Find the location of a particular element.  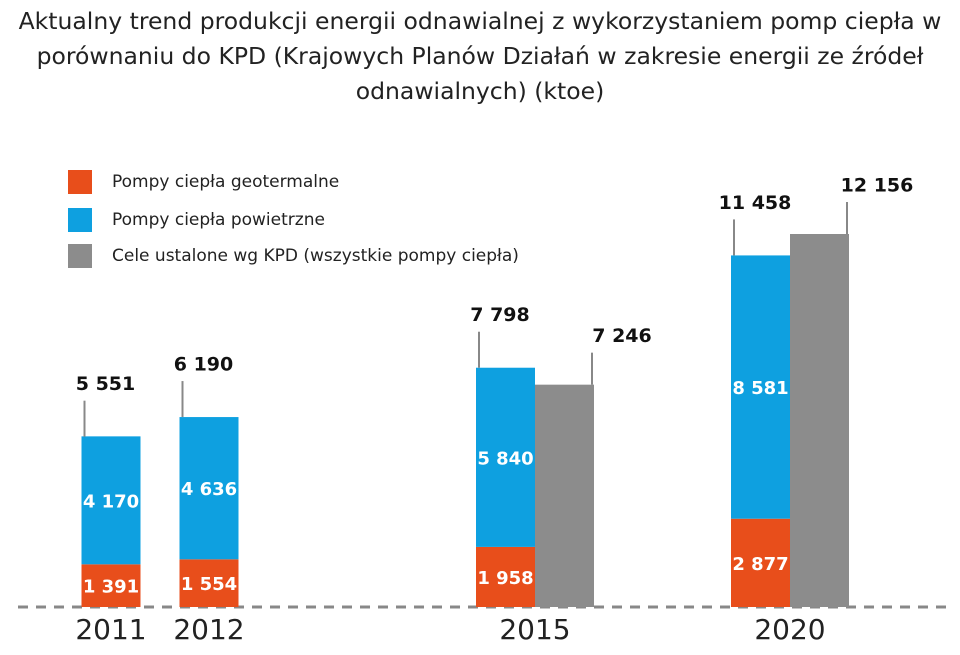

value-label: 1 391 is located at coordinates (111, 587).